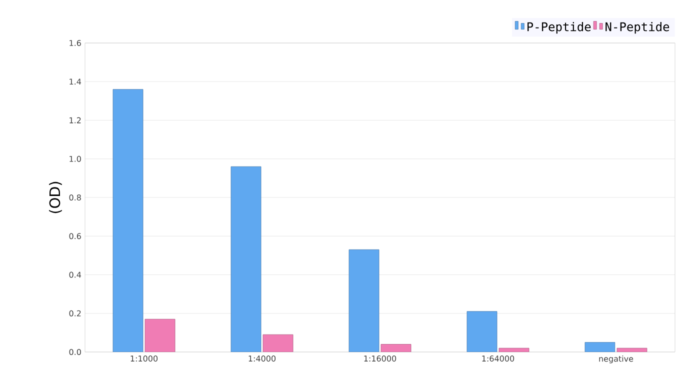 The width and height of the screenshot is (697, 377). I want to click on y-tick-label: 0.0, so click(75, 352).